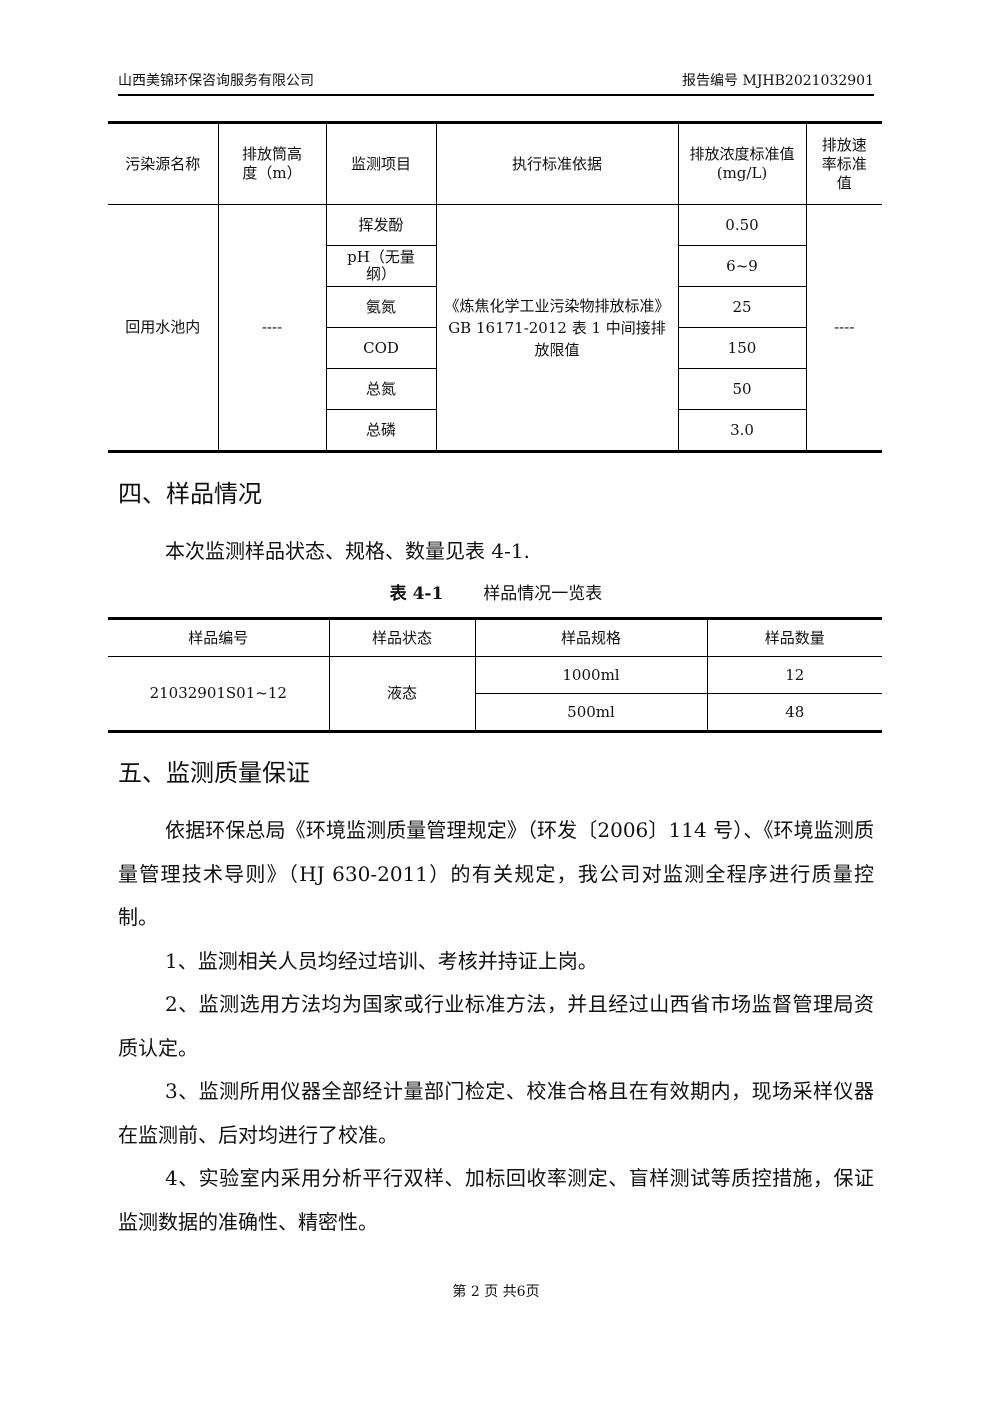  Describe the element at coordinates (843, 163) in the screenshot. I see `col-header: 排放速率标准值` at that location.